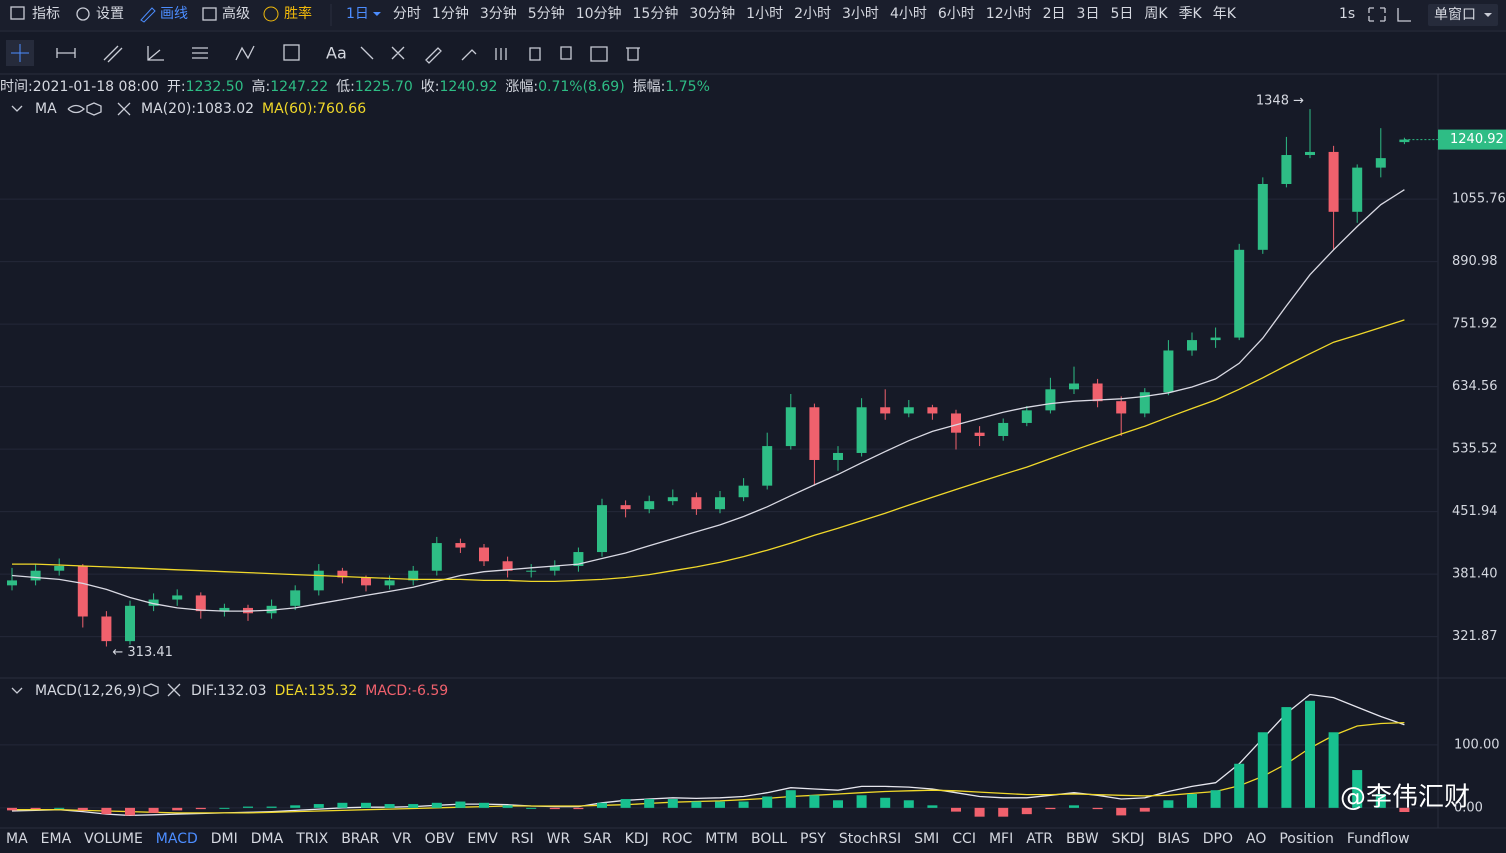  Describe the element at coordinates (764, 14) in the screenshot. I see `timeframe: 1小时` at that location.